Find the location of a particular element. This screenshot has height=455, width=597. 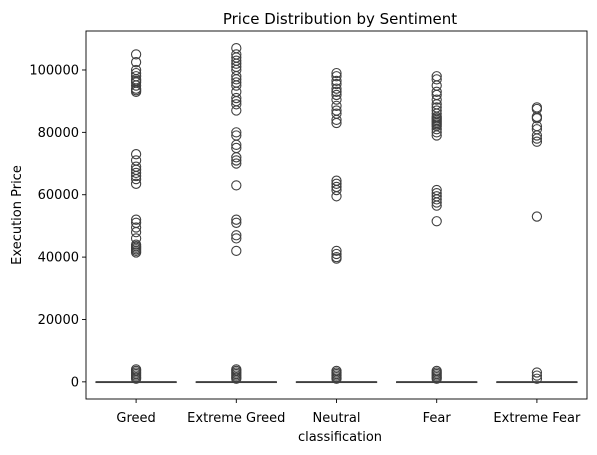

x-tick-label: Extreme Fear is located at coordinates (537, 418).